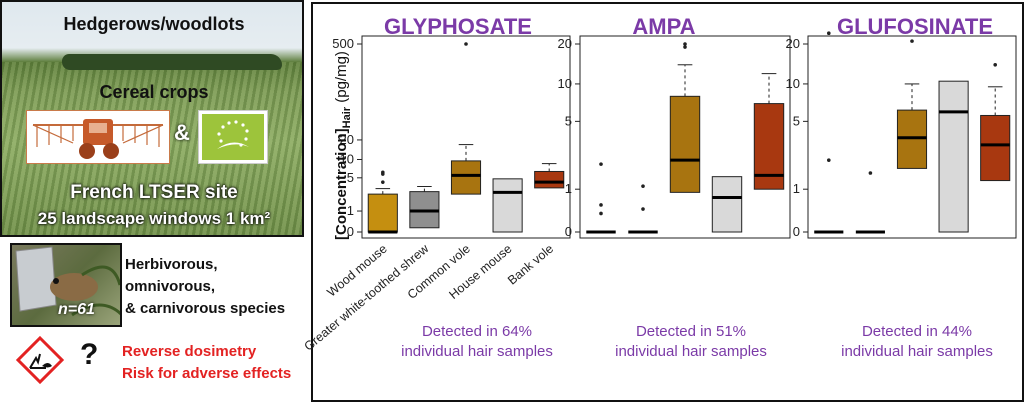 The image size is (1024, 404). I want to click on sample-size: n=61, so click(76, 309).